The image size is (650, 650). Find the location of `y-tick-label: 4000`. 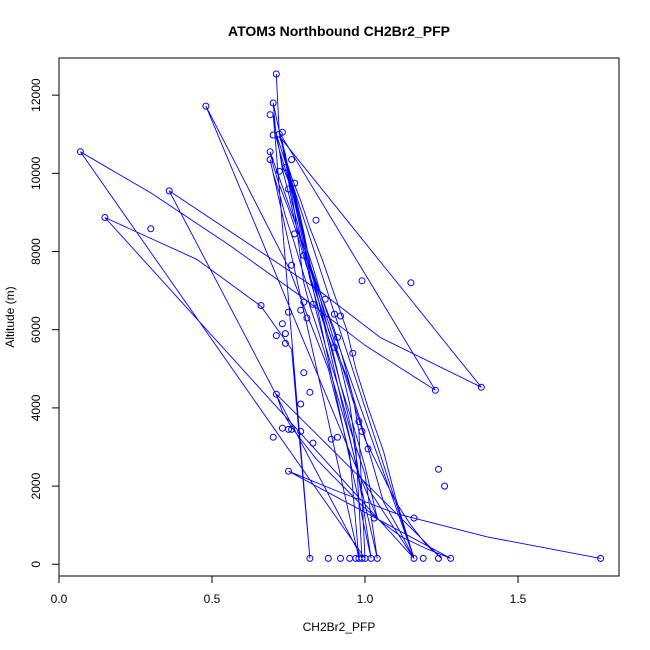

y-tick-label: 4000 is located at coordinates (36, 407).